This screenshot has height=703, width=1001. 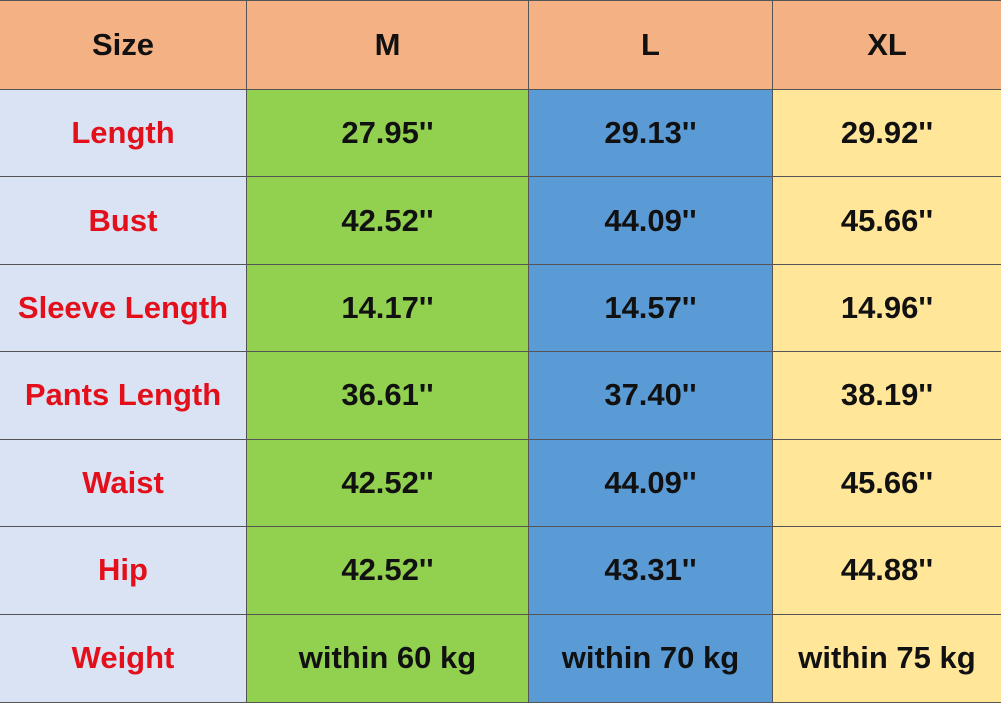 I want to click on size-value: within 60 kg, so click(x=388, y=658).